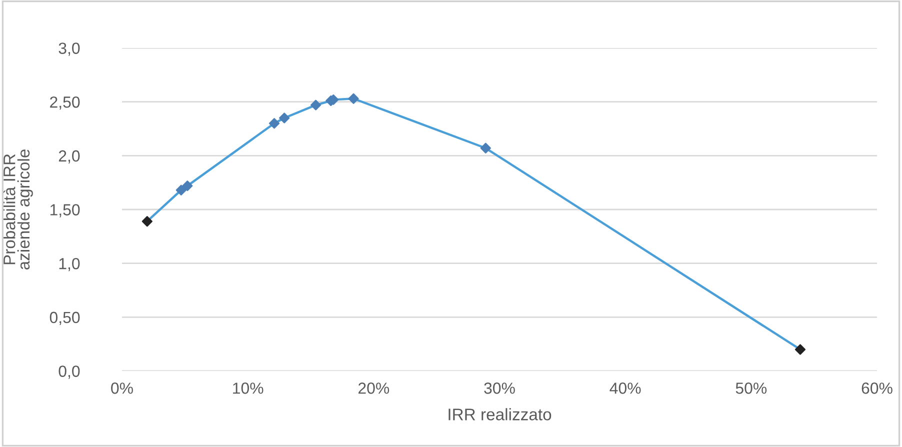 This screenshot has width=902, height=447. Describe the element at coordinates (69, 265) in the screenshot. I see `y-tick-label: 1,0` at that location.